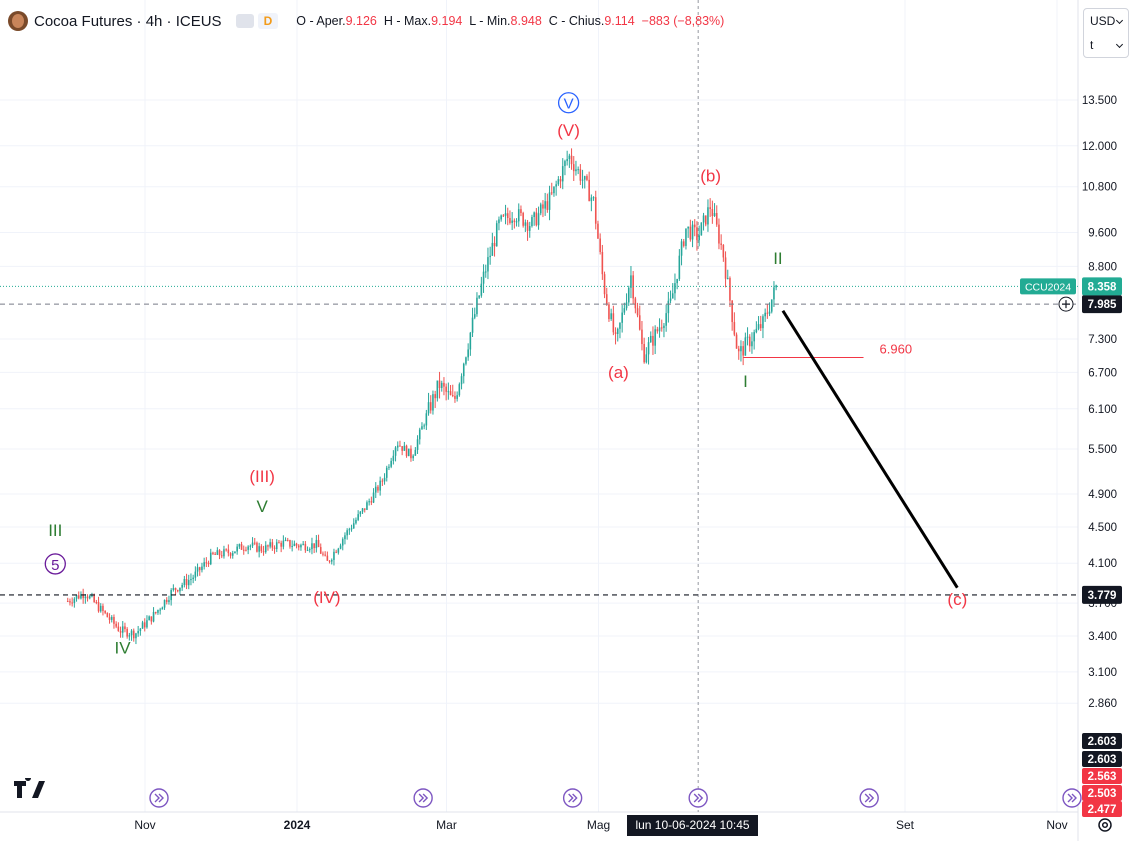  I want to click on bottom-price-tag-label: 2.603, so click(1102, 742).